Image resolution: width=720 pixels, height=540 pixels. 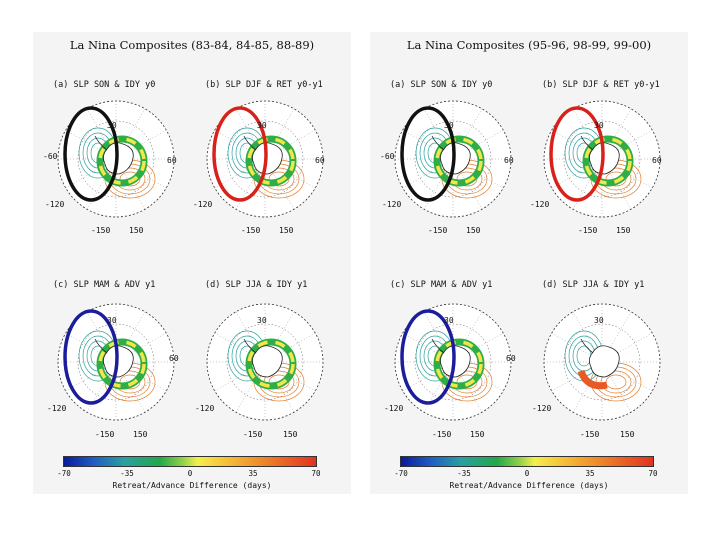 What do you see at coordinates (592, 379) in the screenshot?
I see `sea-ice-anomaly` at bounding box center [592, 379].